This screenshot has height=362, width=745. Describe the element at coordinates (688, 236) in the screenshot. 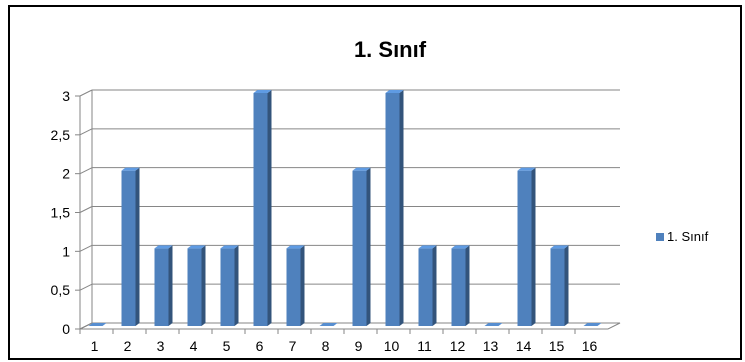

I see `legend-label: 1. Sınıf` at that location.